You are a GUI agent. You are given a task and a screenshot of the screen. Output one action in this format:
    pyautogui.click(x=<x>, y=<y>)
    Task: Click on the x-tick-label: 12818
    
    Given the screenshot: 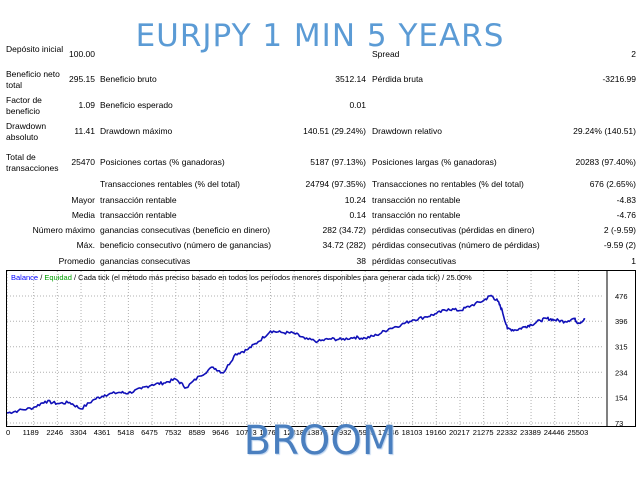 What is the action you would take?
    pyautogui.click(x=294, y=432)
    